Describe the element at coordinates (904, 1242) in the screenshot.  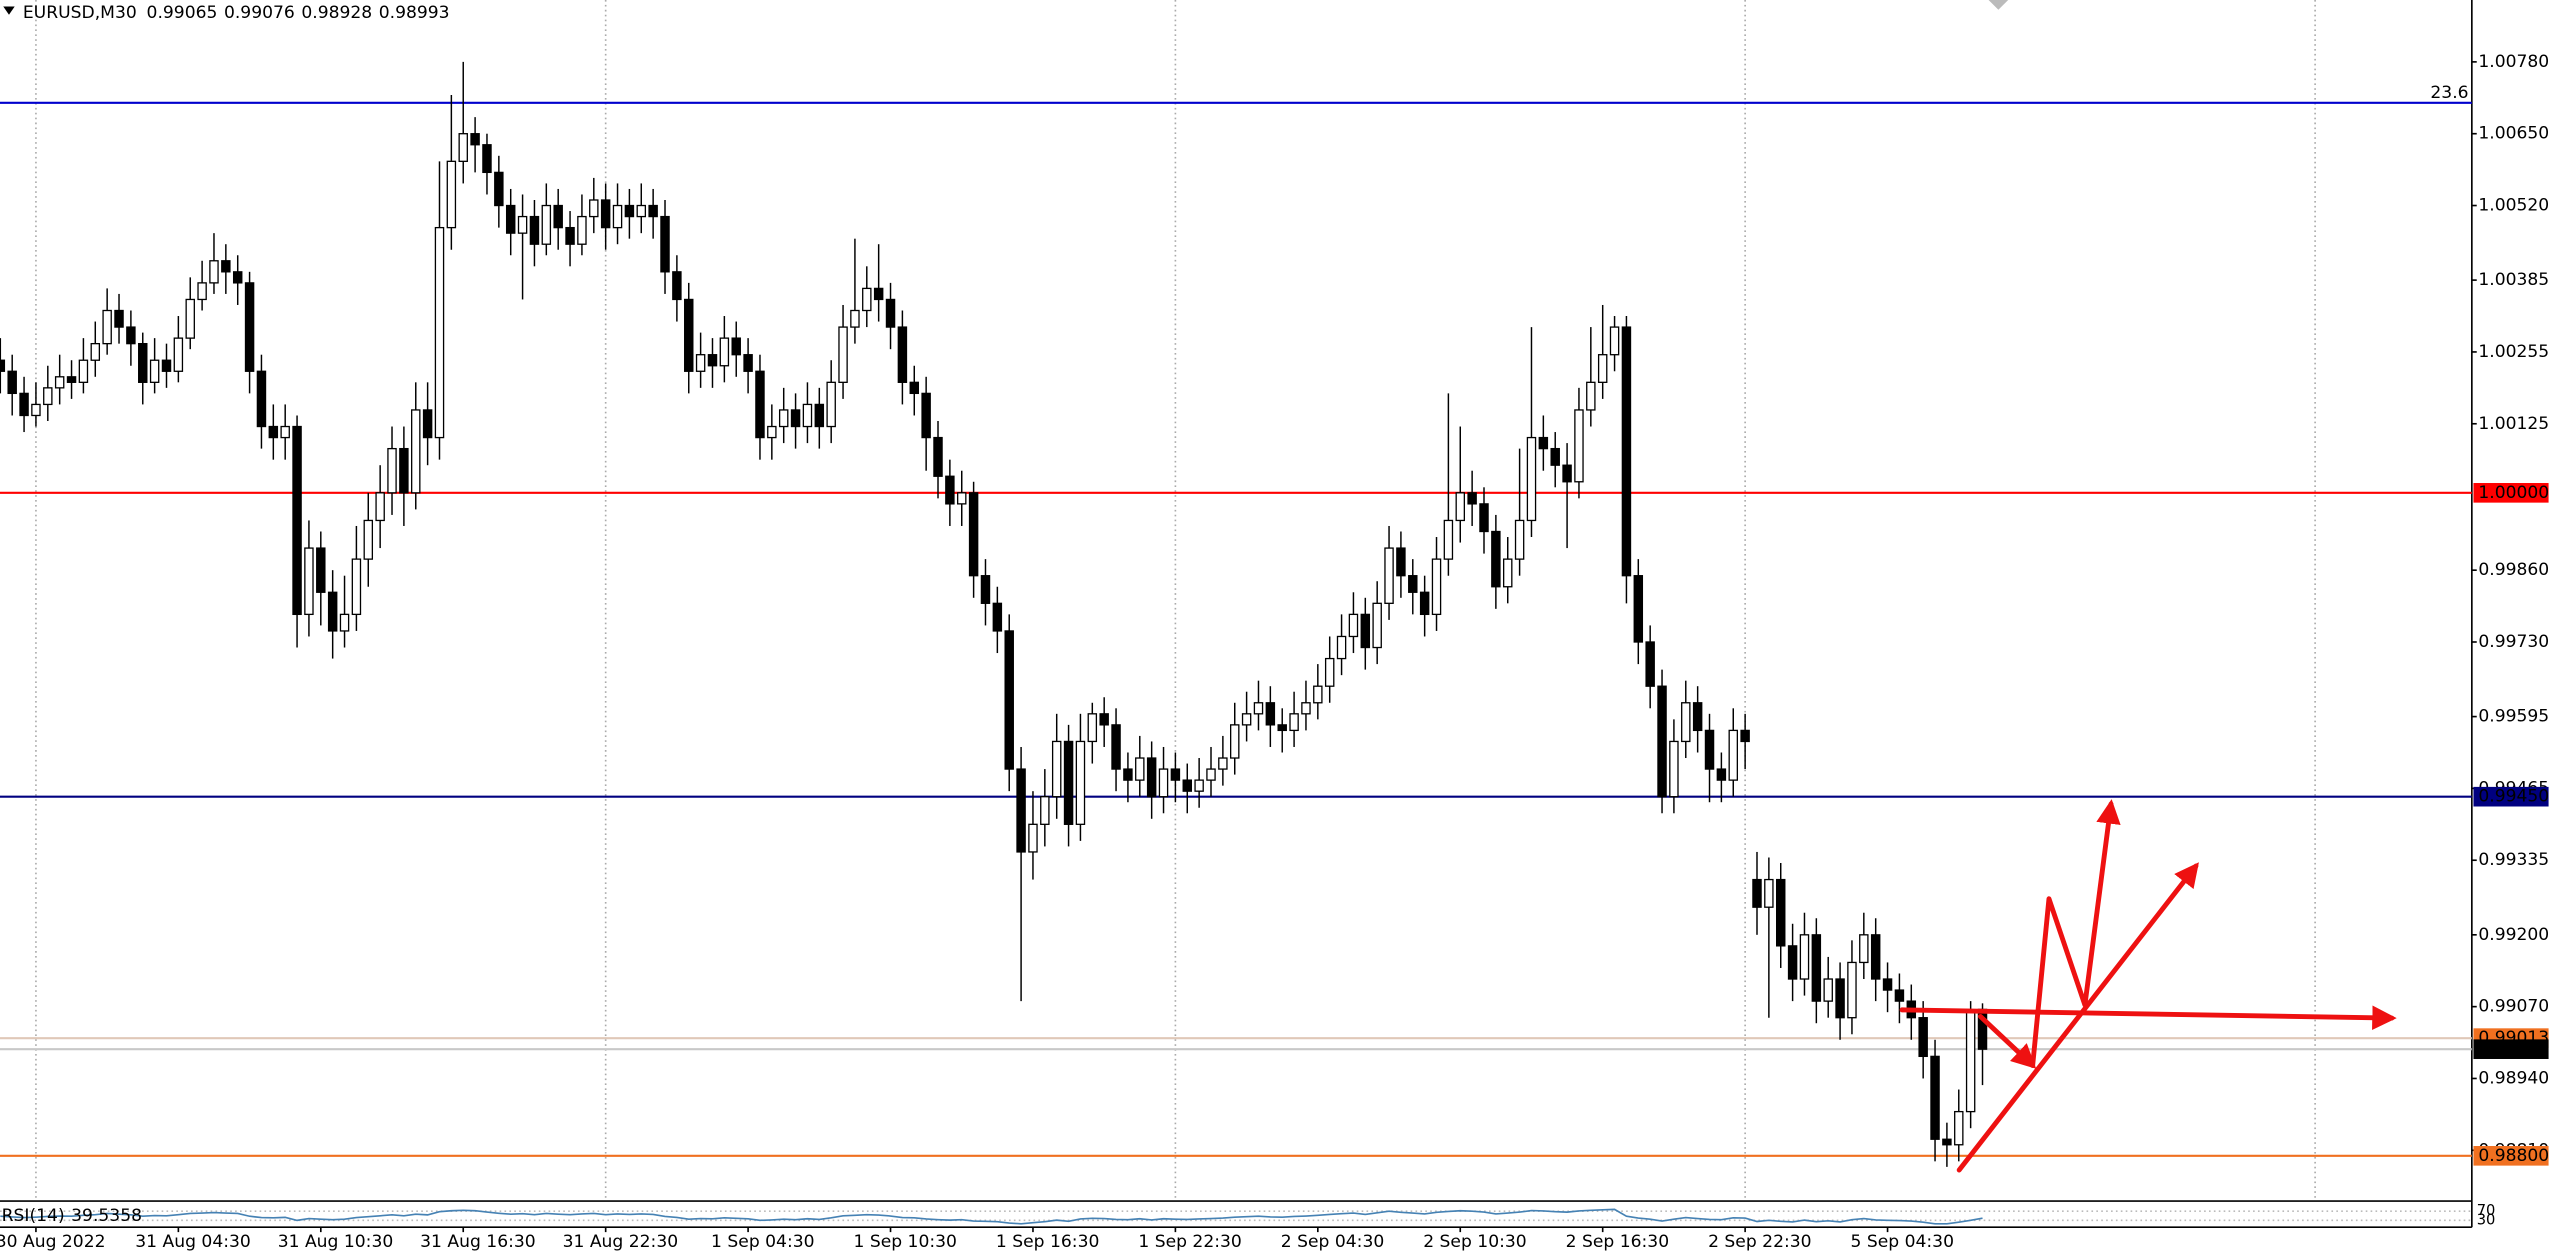
I see `x-tick-label: 1 Sep 10:30` at that location.